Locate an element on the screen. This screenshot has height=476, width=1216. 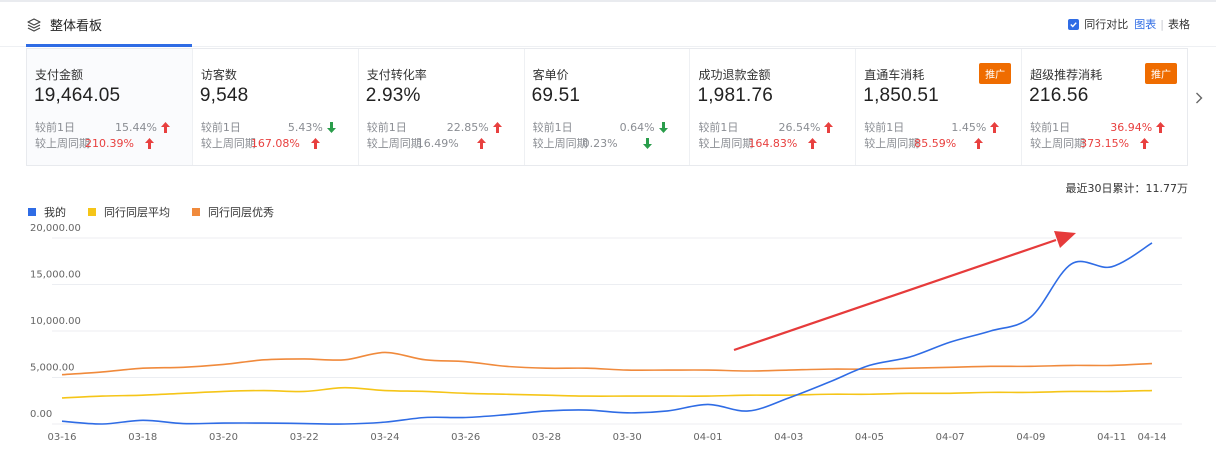
metric-card: 客单价 69.51 较前1日 0.64% 较上周同期 0.23% is located at coordinates (608, 107).